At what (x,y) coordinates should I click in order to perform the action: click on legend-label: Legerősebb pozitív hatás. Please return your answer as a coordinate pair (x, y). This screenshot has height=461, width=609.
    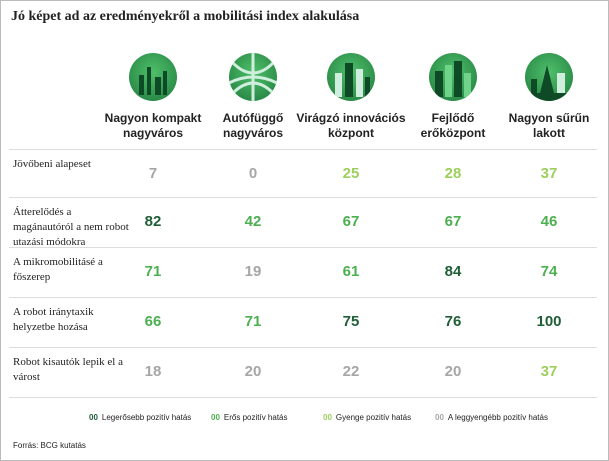
    Looking at the image, I should click on (146, 417).